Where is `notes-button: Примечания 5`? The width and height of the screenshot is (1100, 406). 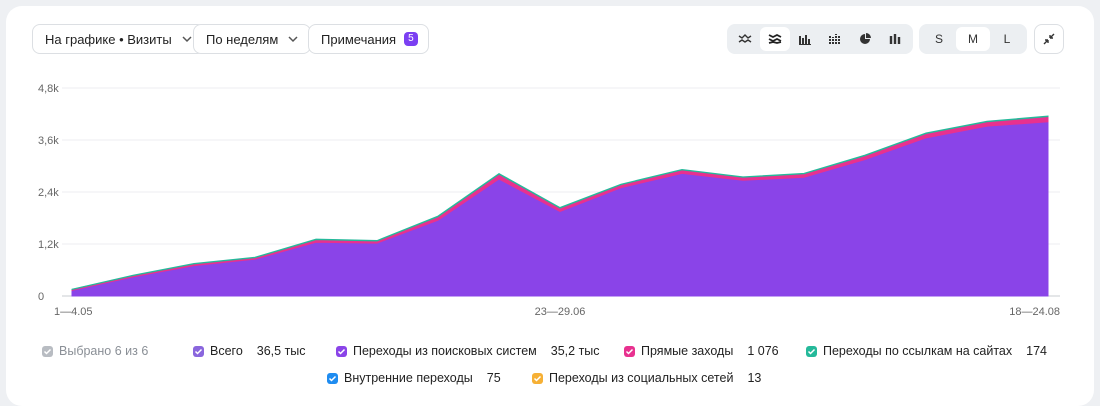 notes-button: Примечания 5 is located at coordinates (368, 39).